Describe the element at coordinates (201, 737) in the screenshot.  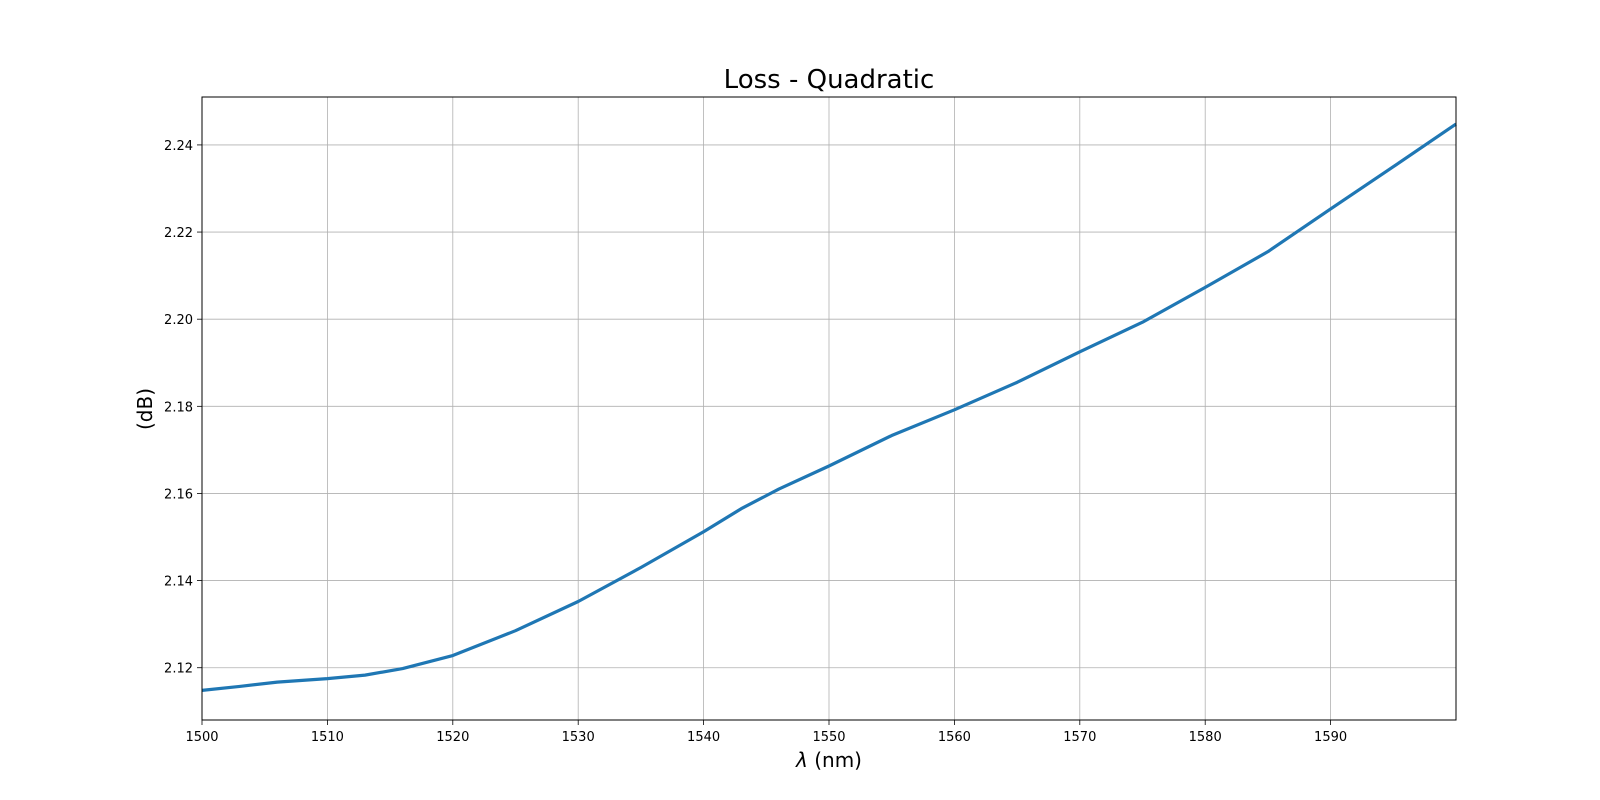
I see `x-tick-label: 1500` at that location.